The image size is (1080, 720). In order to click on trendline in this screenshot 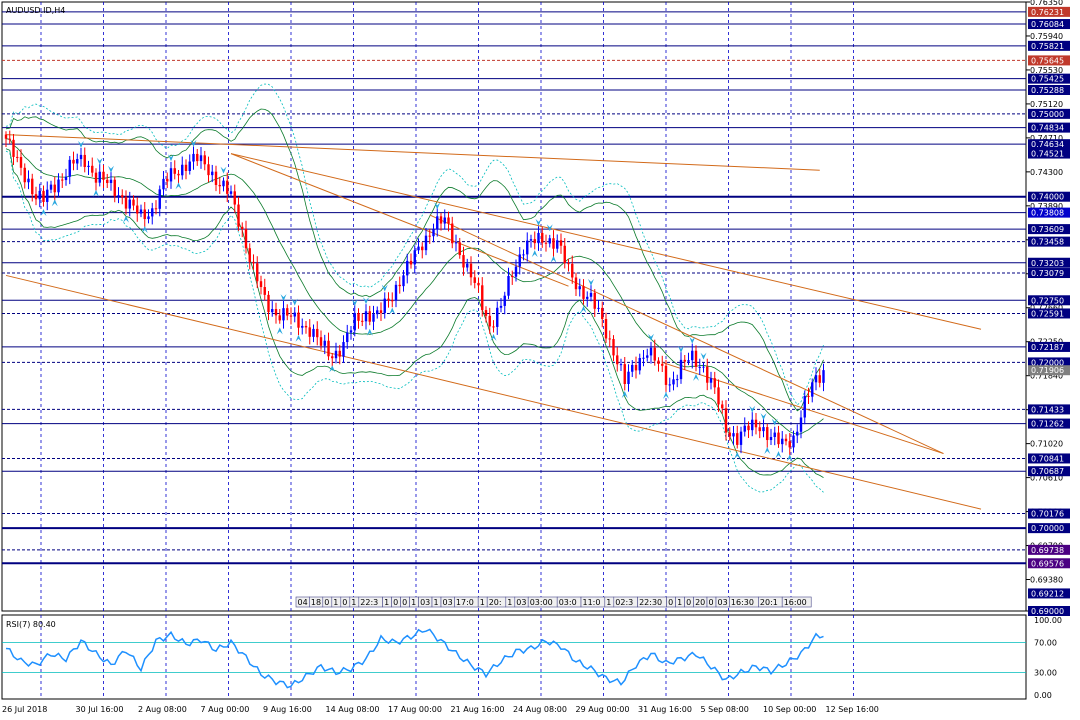, I will do `click(803, 408)`.